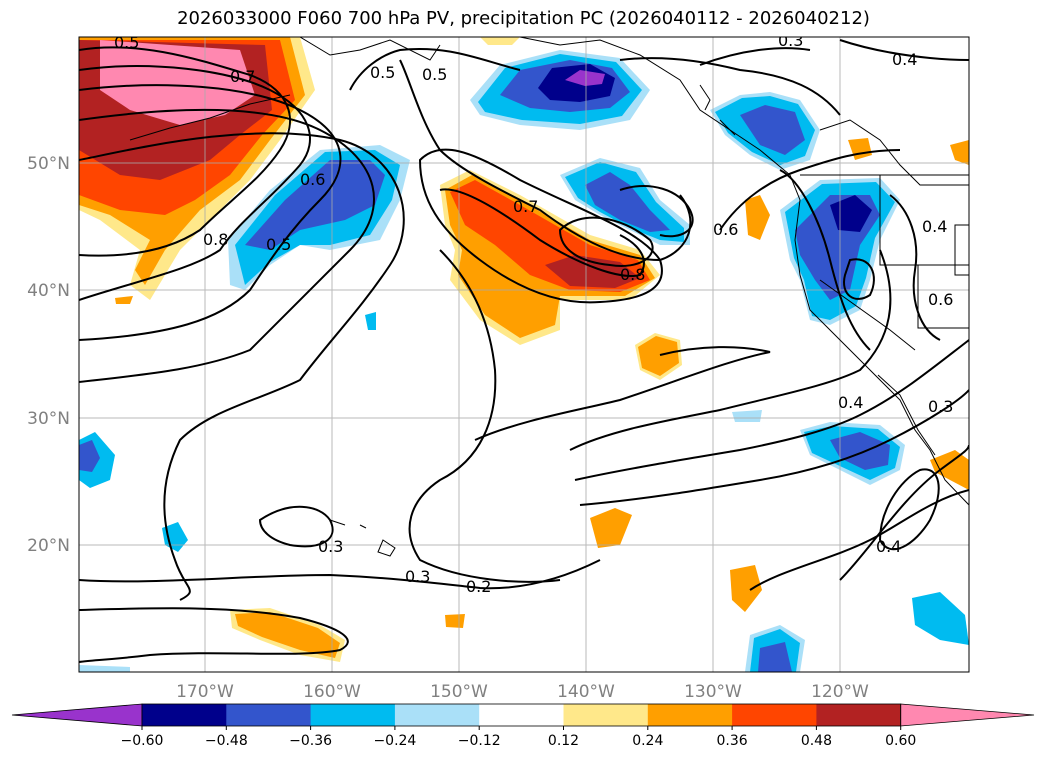 This screenshot has height=765, width=1047. Describe the element at coordinates (332, 692) in the screenshot. I see `lon-label: 160°W` at that location.